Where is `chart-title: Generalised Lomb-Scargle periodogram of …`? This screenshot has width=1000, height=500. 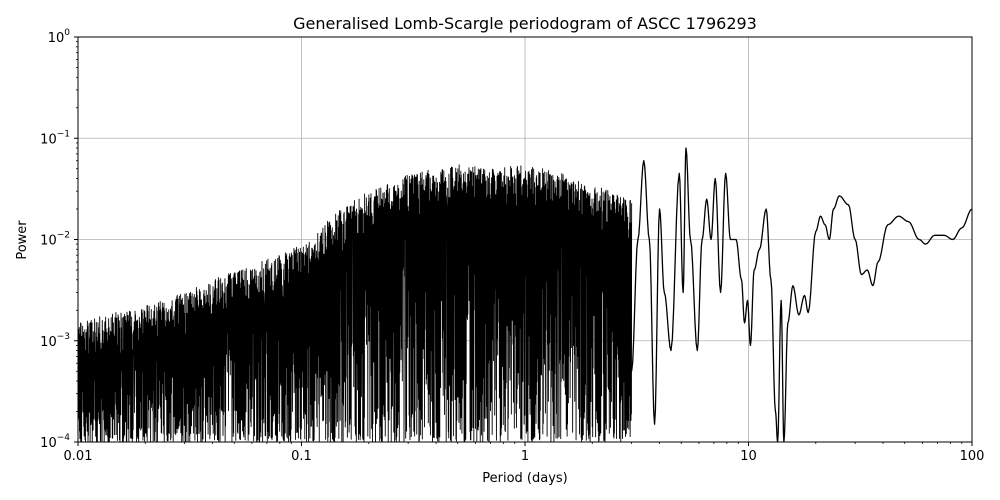
chart-title: Generalised Lomb-Scargle periodogram of … is located at coordinates (525, 23).